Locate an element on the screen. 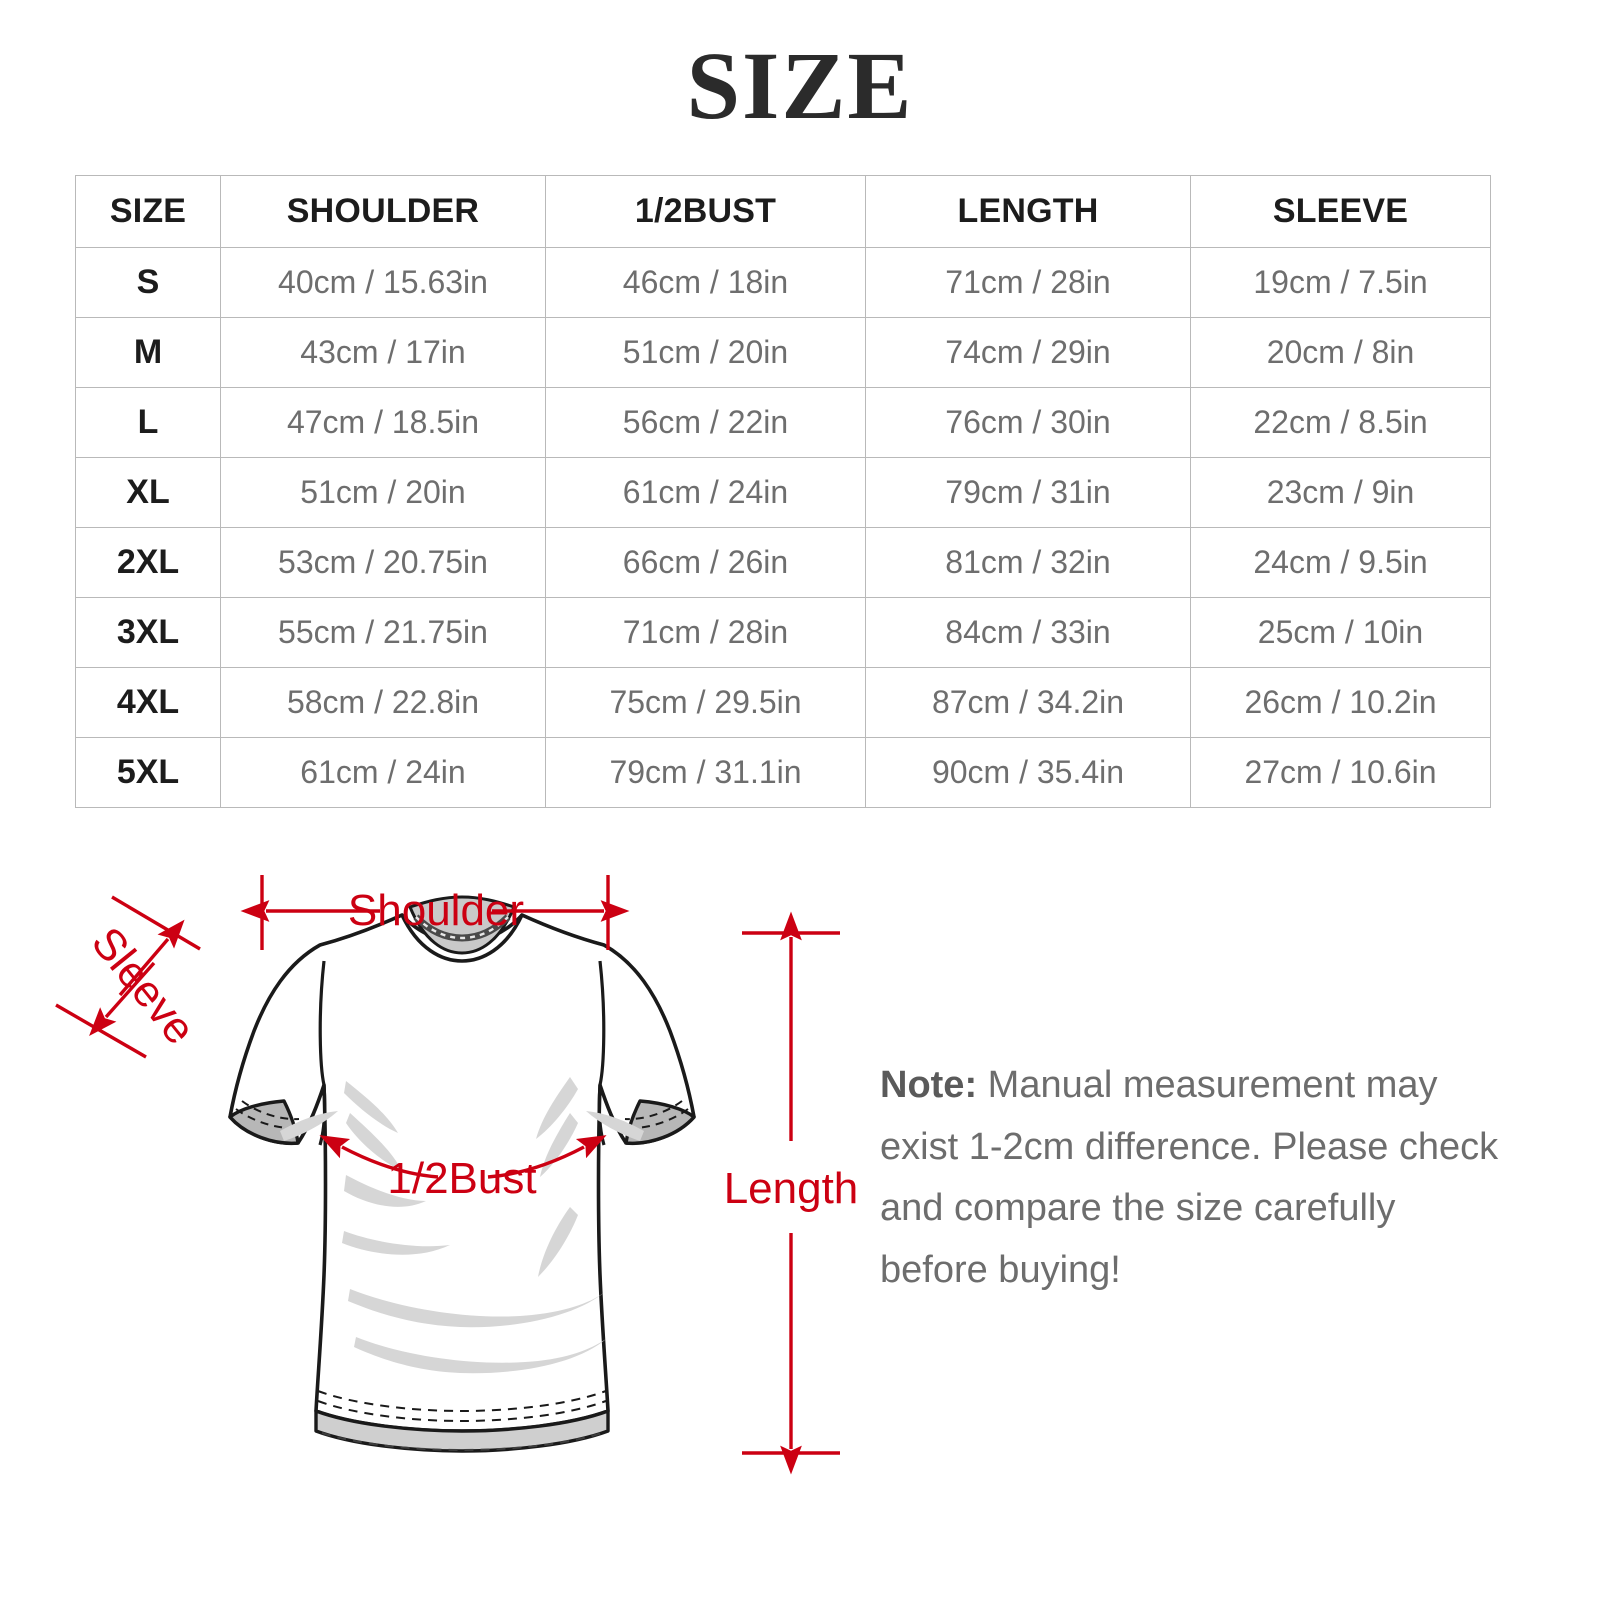 This screenshot has width=1600, height=1600. cell-sleeve: 19cm / 7.5in is located at coordinates (1340, 282).